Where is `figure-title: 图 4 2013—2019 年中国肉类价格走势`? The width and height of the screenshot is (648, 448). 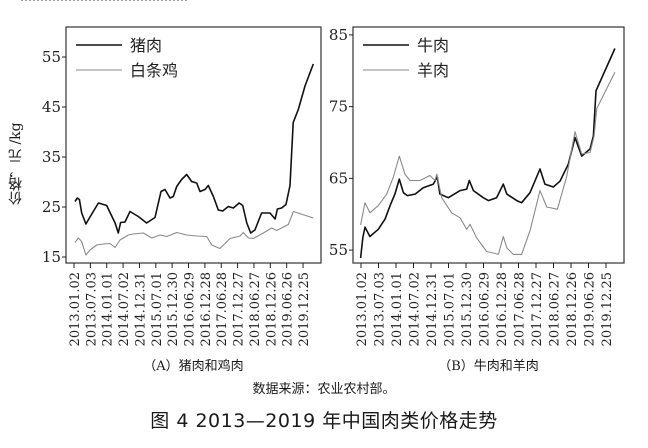
figure-title: 图 4 2013—2019 年中国肉类价格走势 is located at coordinates (324, 421).